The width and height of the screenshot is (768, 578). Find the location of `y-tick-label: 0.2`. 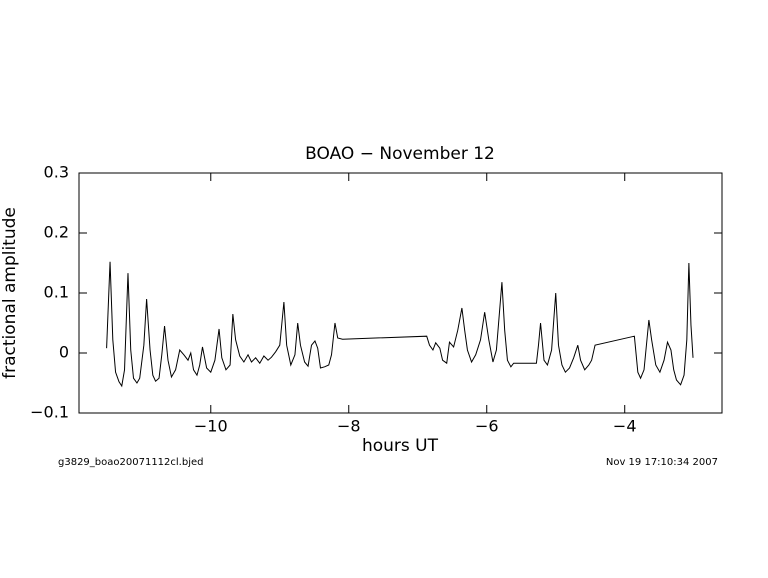

y-tick-label: 0.2 is located at coordinates (56, 232).